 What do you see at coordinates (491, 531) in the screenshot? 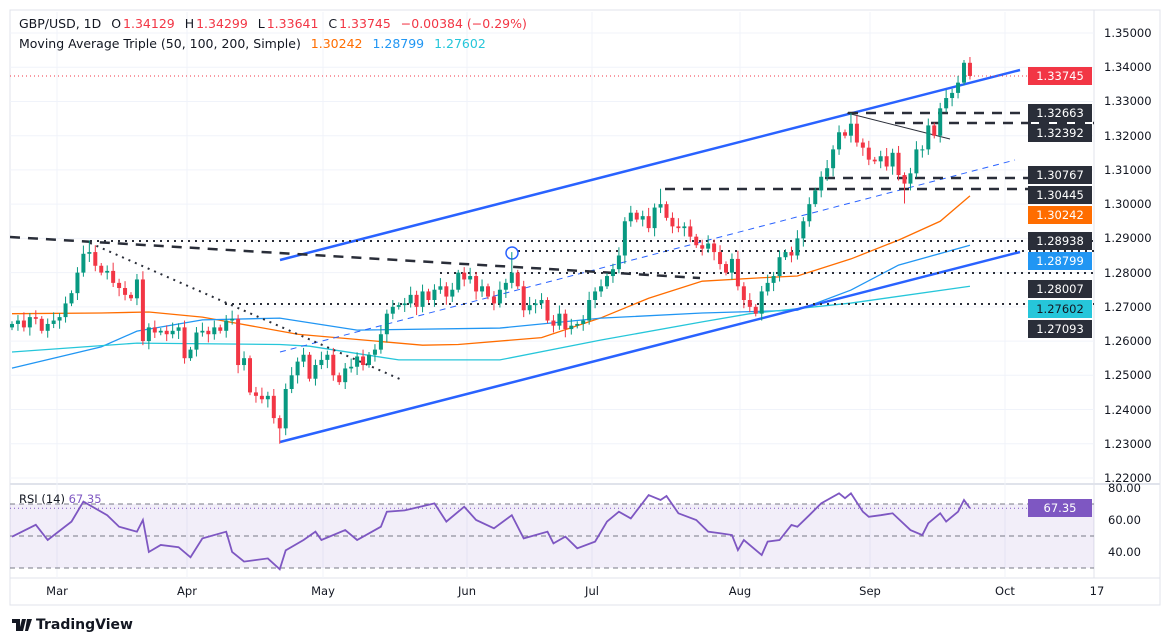
I see `rsi-line` at bounding box center [491, 531].